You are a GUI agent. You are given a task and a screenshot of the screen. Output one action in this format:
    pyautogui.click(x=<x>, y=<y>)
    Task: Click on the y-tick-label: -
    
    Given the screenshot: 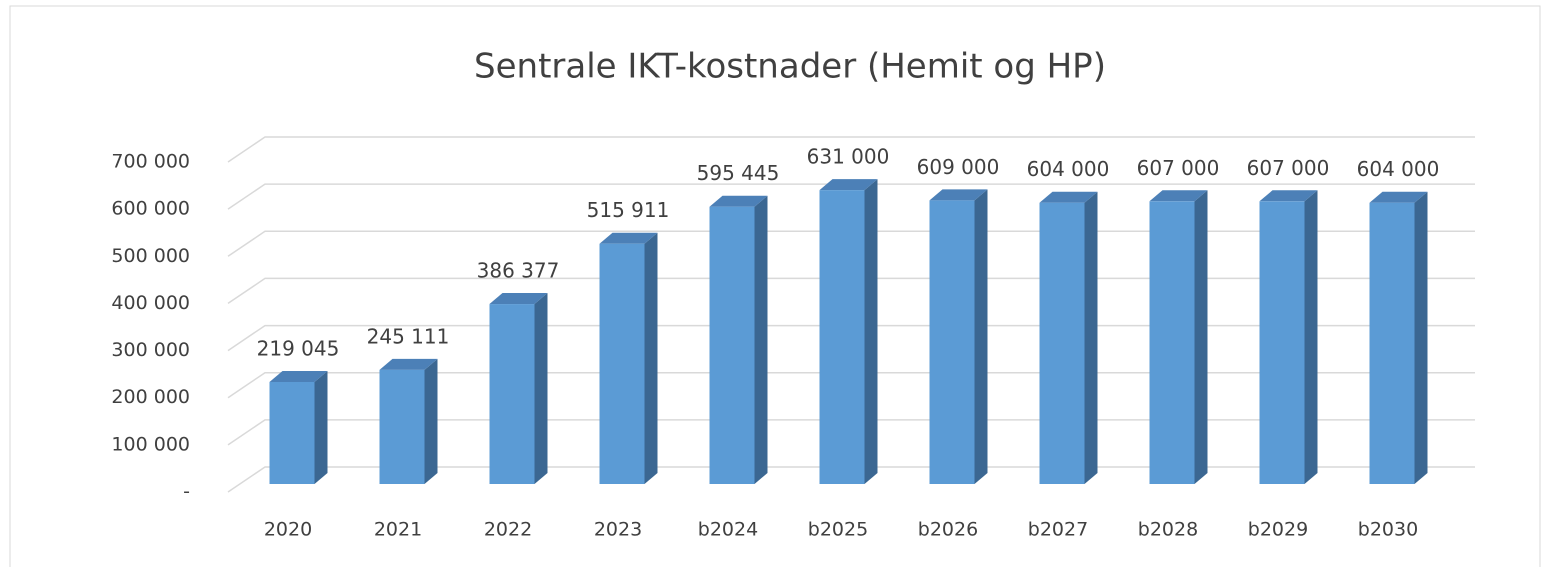 What is the action you would take?
    pyautogui.click(x=186, y=492)
    